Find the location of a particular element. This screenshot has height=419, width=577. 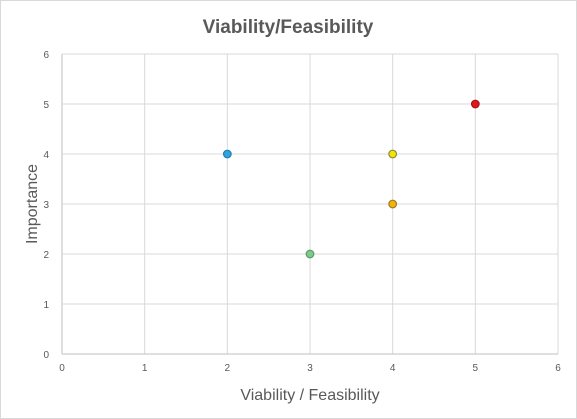

y-tick-label: 5 is located at coordinates (46, 105).